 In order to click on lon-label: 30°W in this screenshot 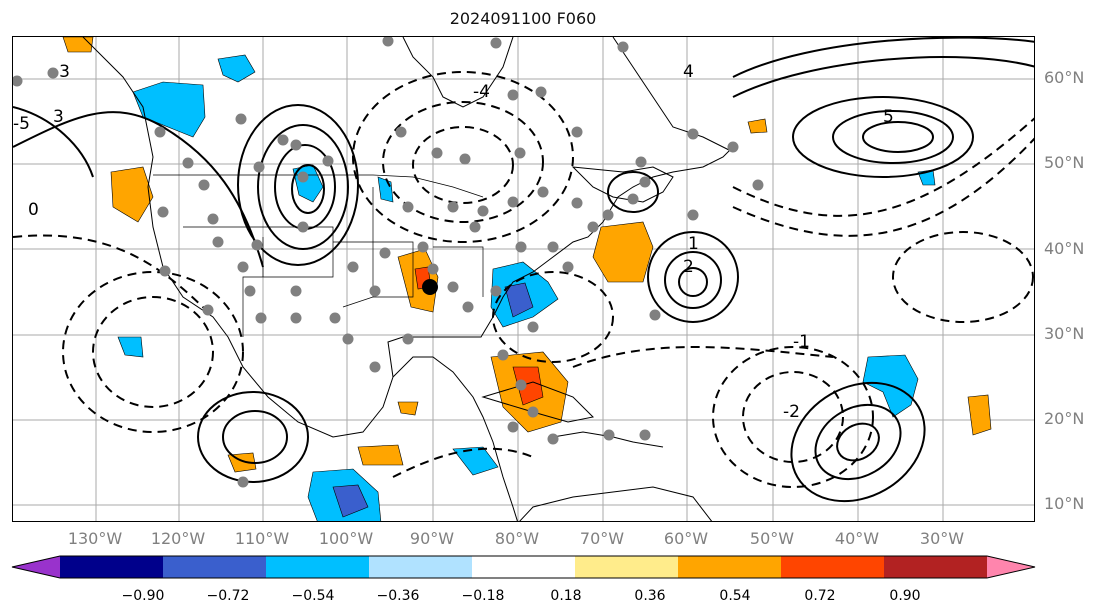, I will do `click(942, 538)`.